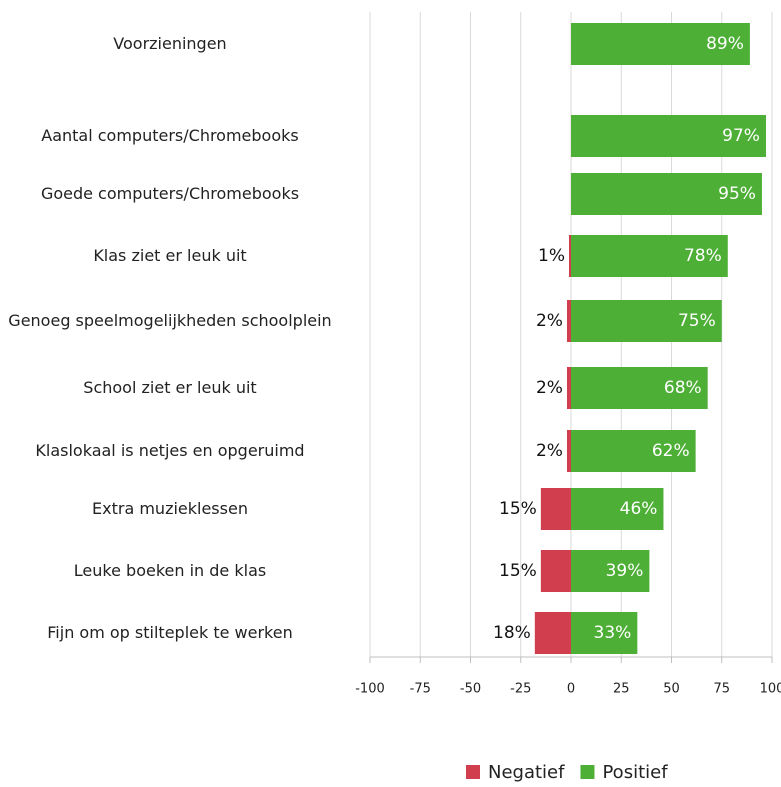 The width and height of the screenshot is (781, 787). Describe the element at coordinates (526, 772) in the screenshot. I see `legend-label: Negatief` at that location.